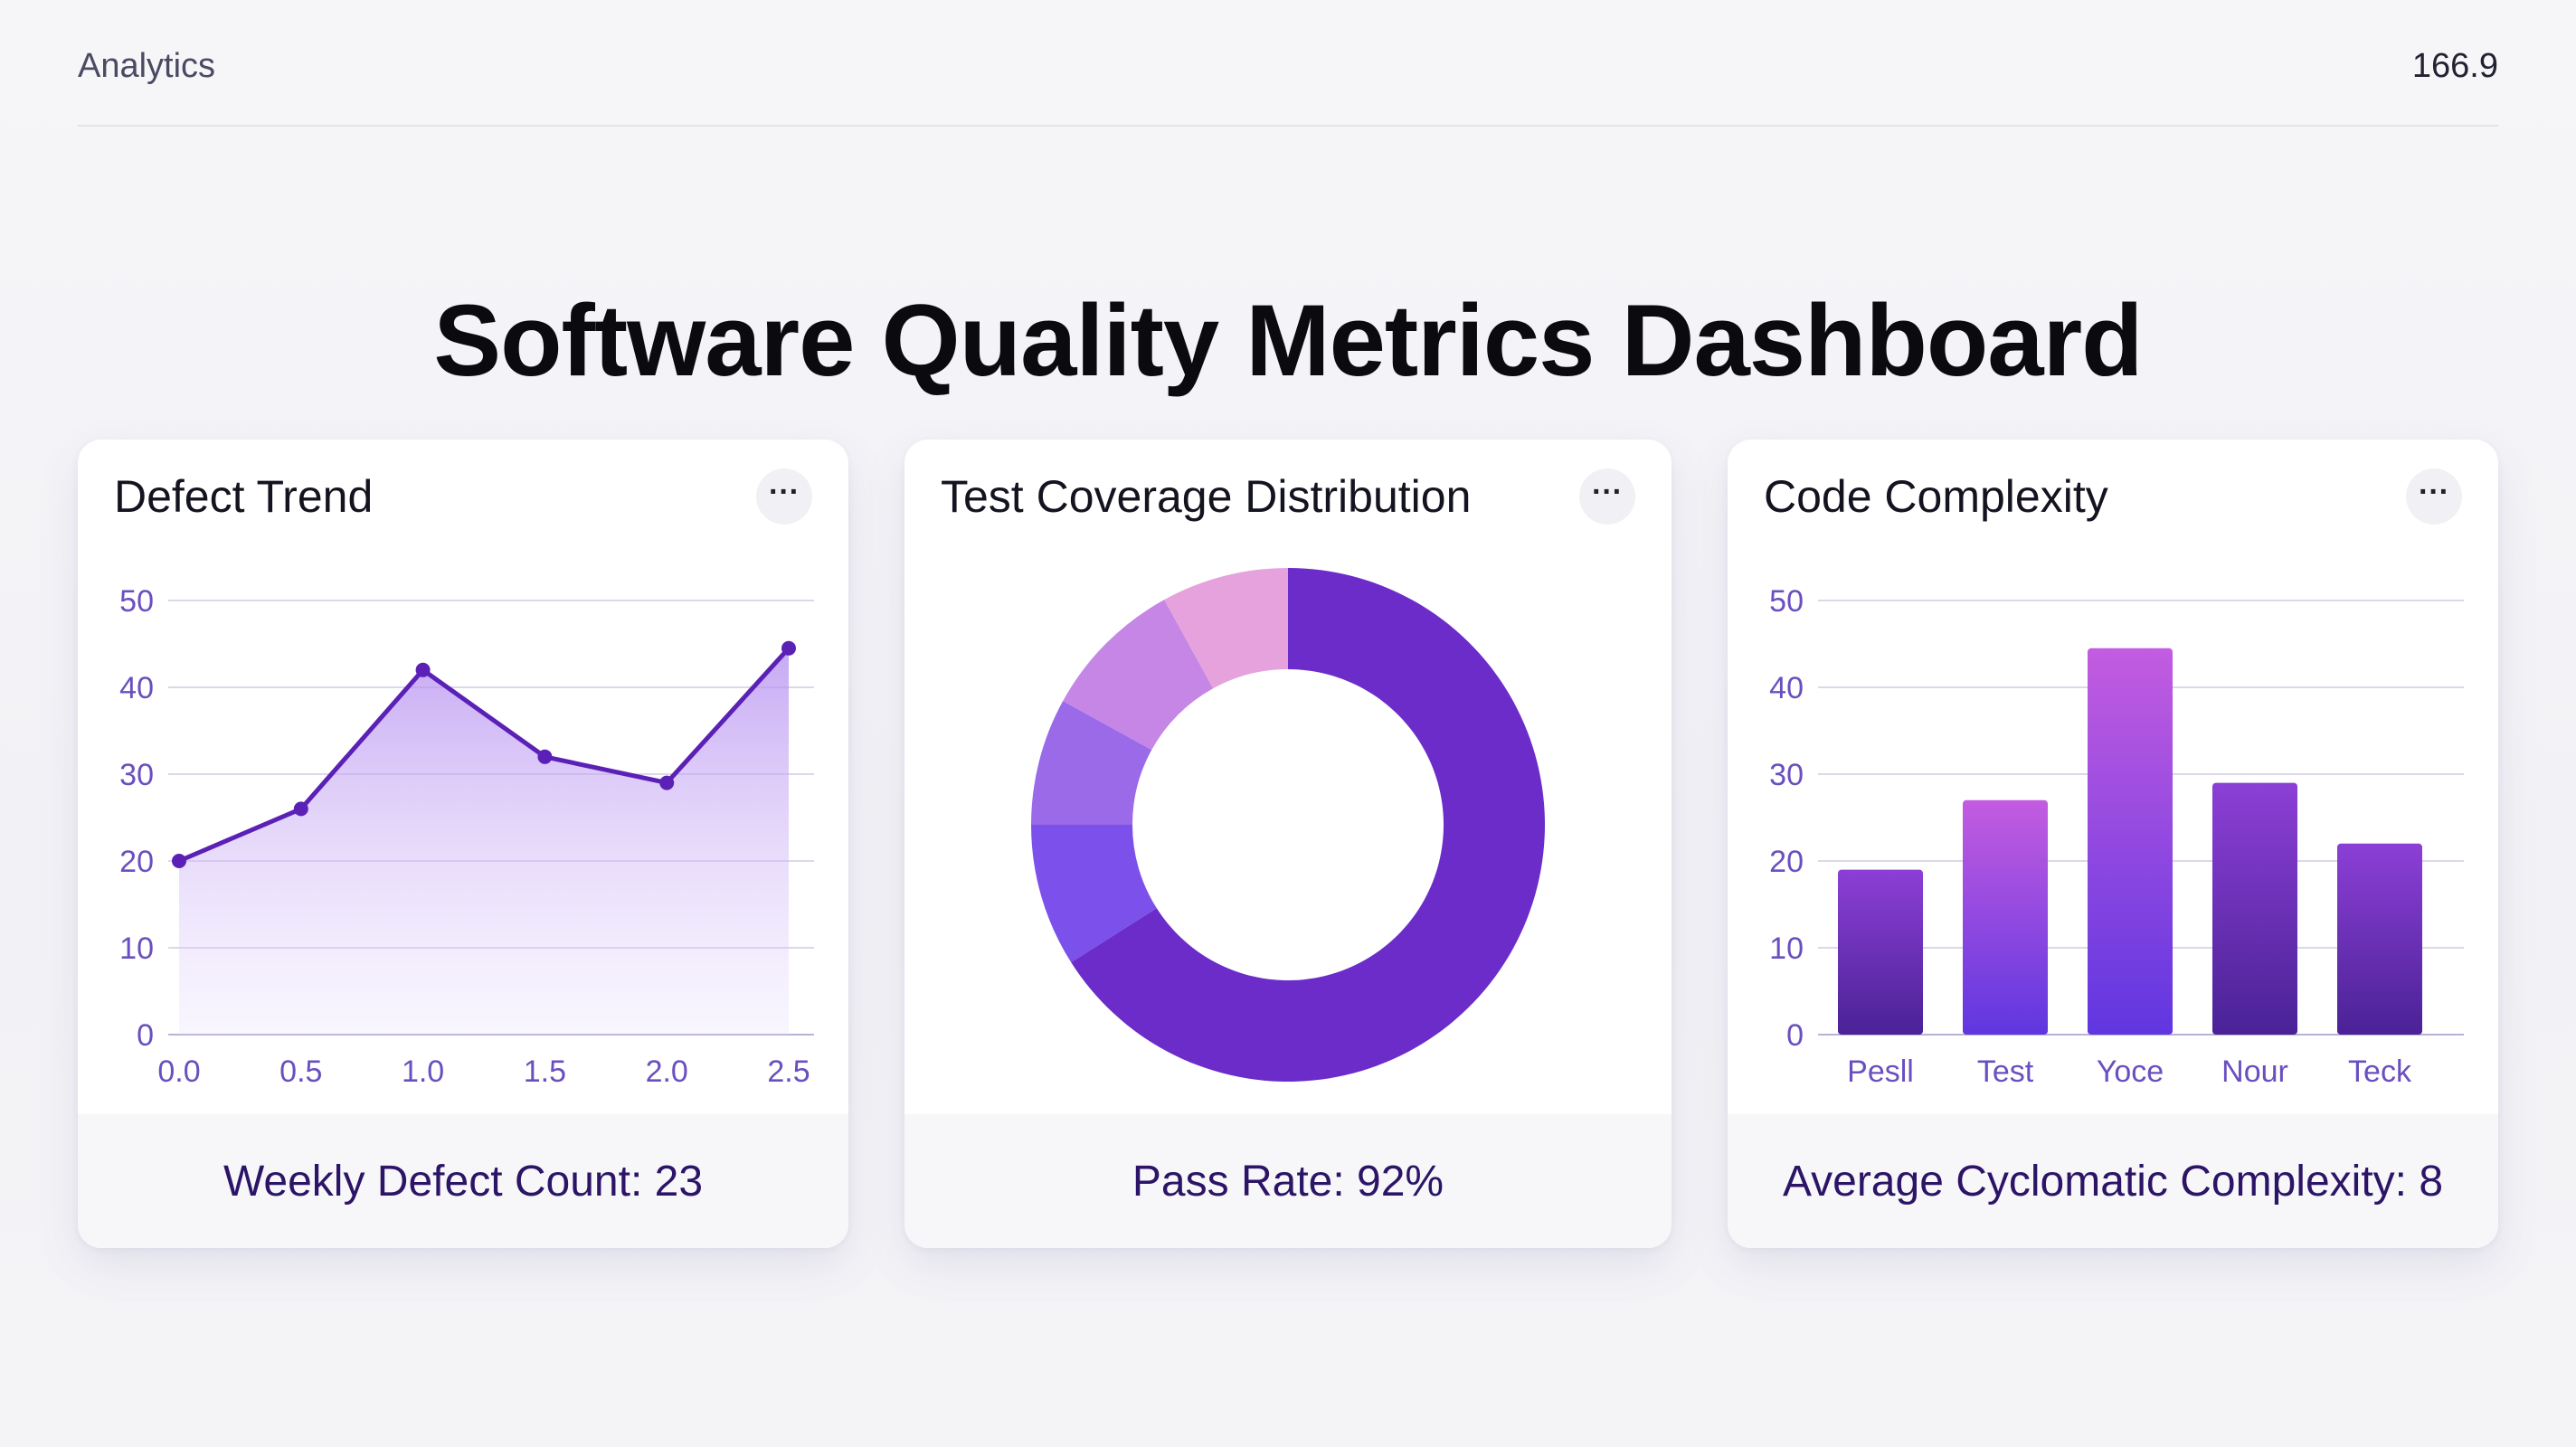 The image size is (2576, 1447). Describe the element at coordinates (1880, 1072) in the screenshot. I see `x-category-label: Pesll` at that location.